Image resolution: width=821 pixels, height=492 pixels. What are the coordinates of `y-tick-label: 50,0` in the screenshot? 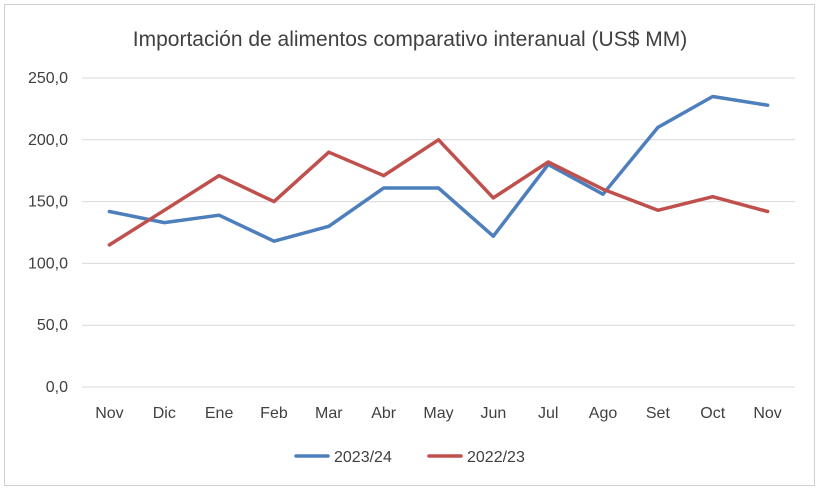 It's located at (52, 325).